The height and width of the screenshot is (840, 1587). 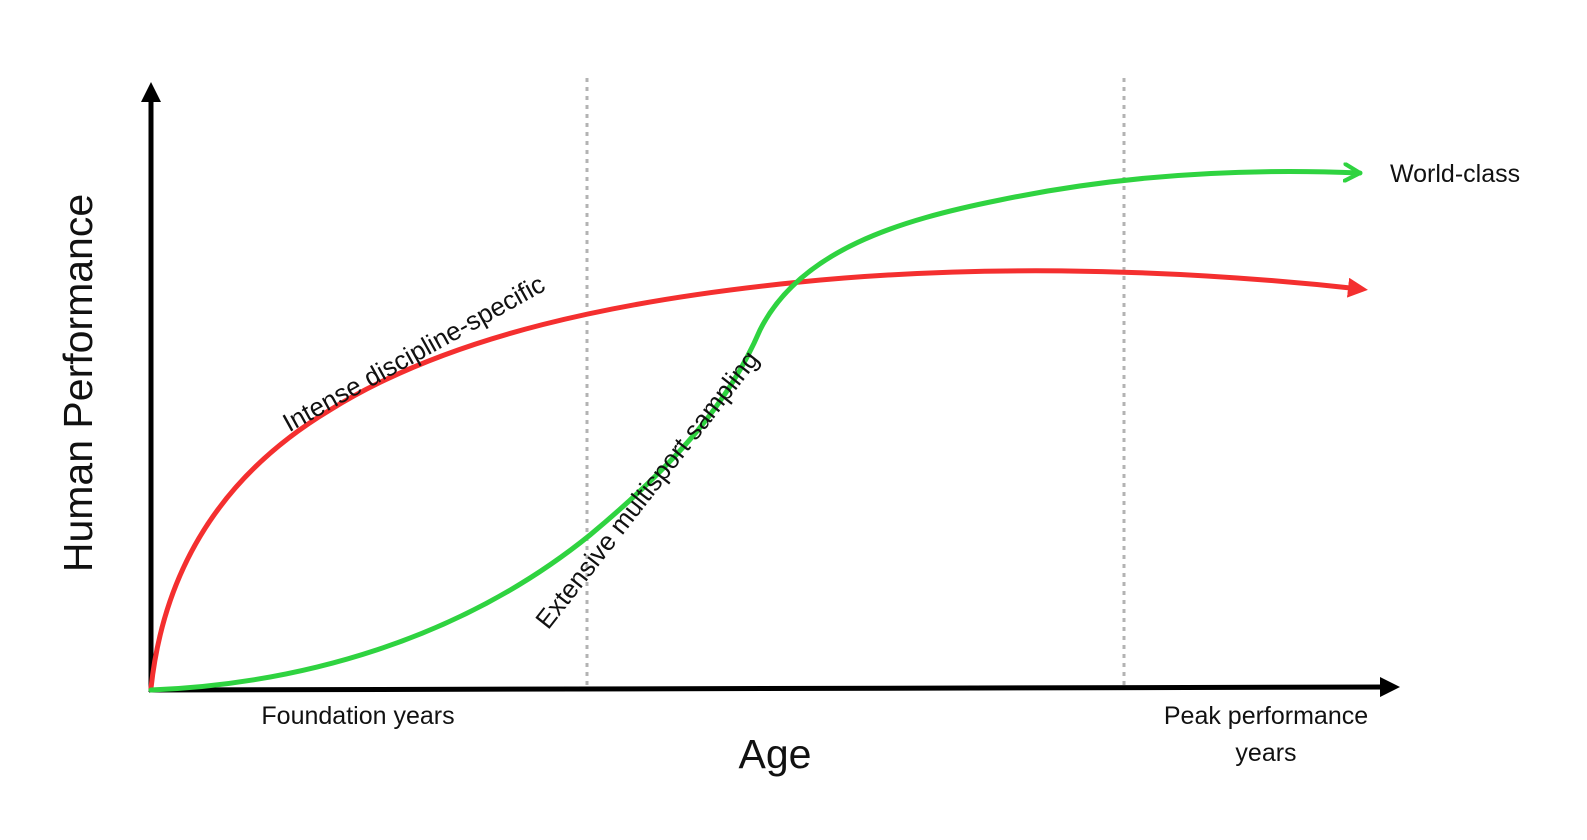 I want to click on peak-performance-label-line2: years, so click(x=1265, y=753).